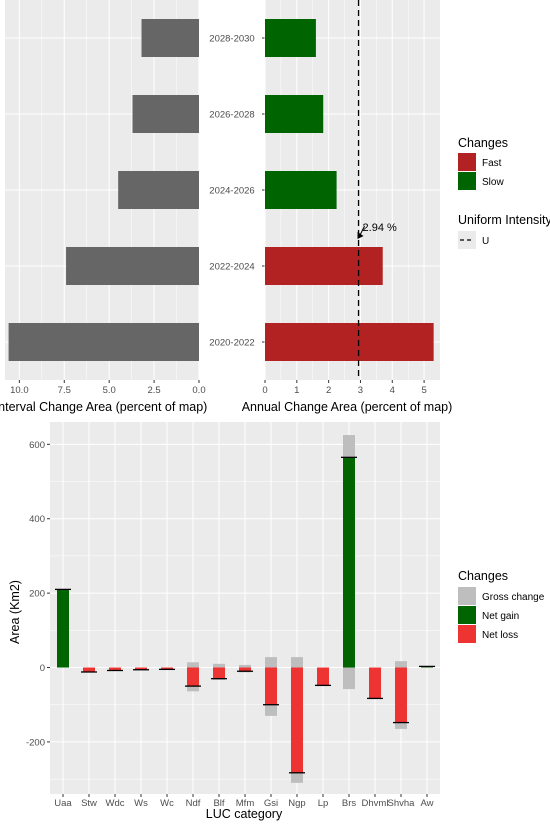 The width and height of the screenshot is (550, 824). Describe the element at coordinates (115, 669) in the screenshot. I see `net-bar-Wdc` at that location.